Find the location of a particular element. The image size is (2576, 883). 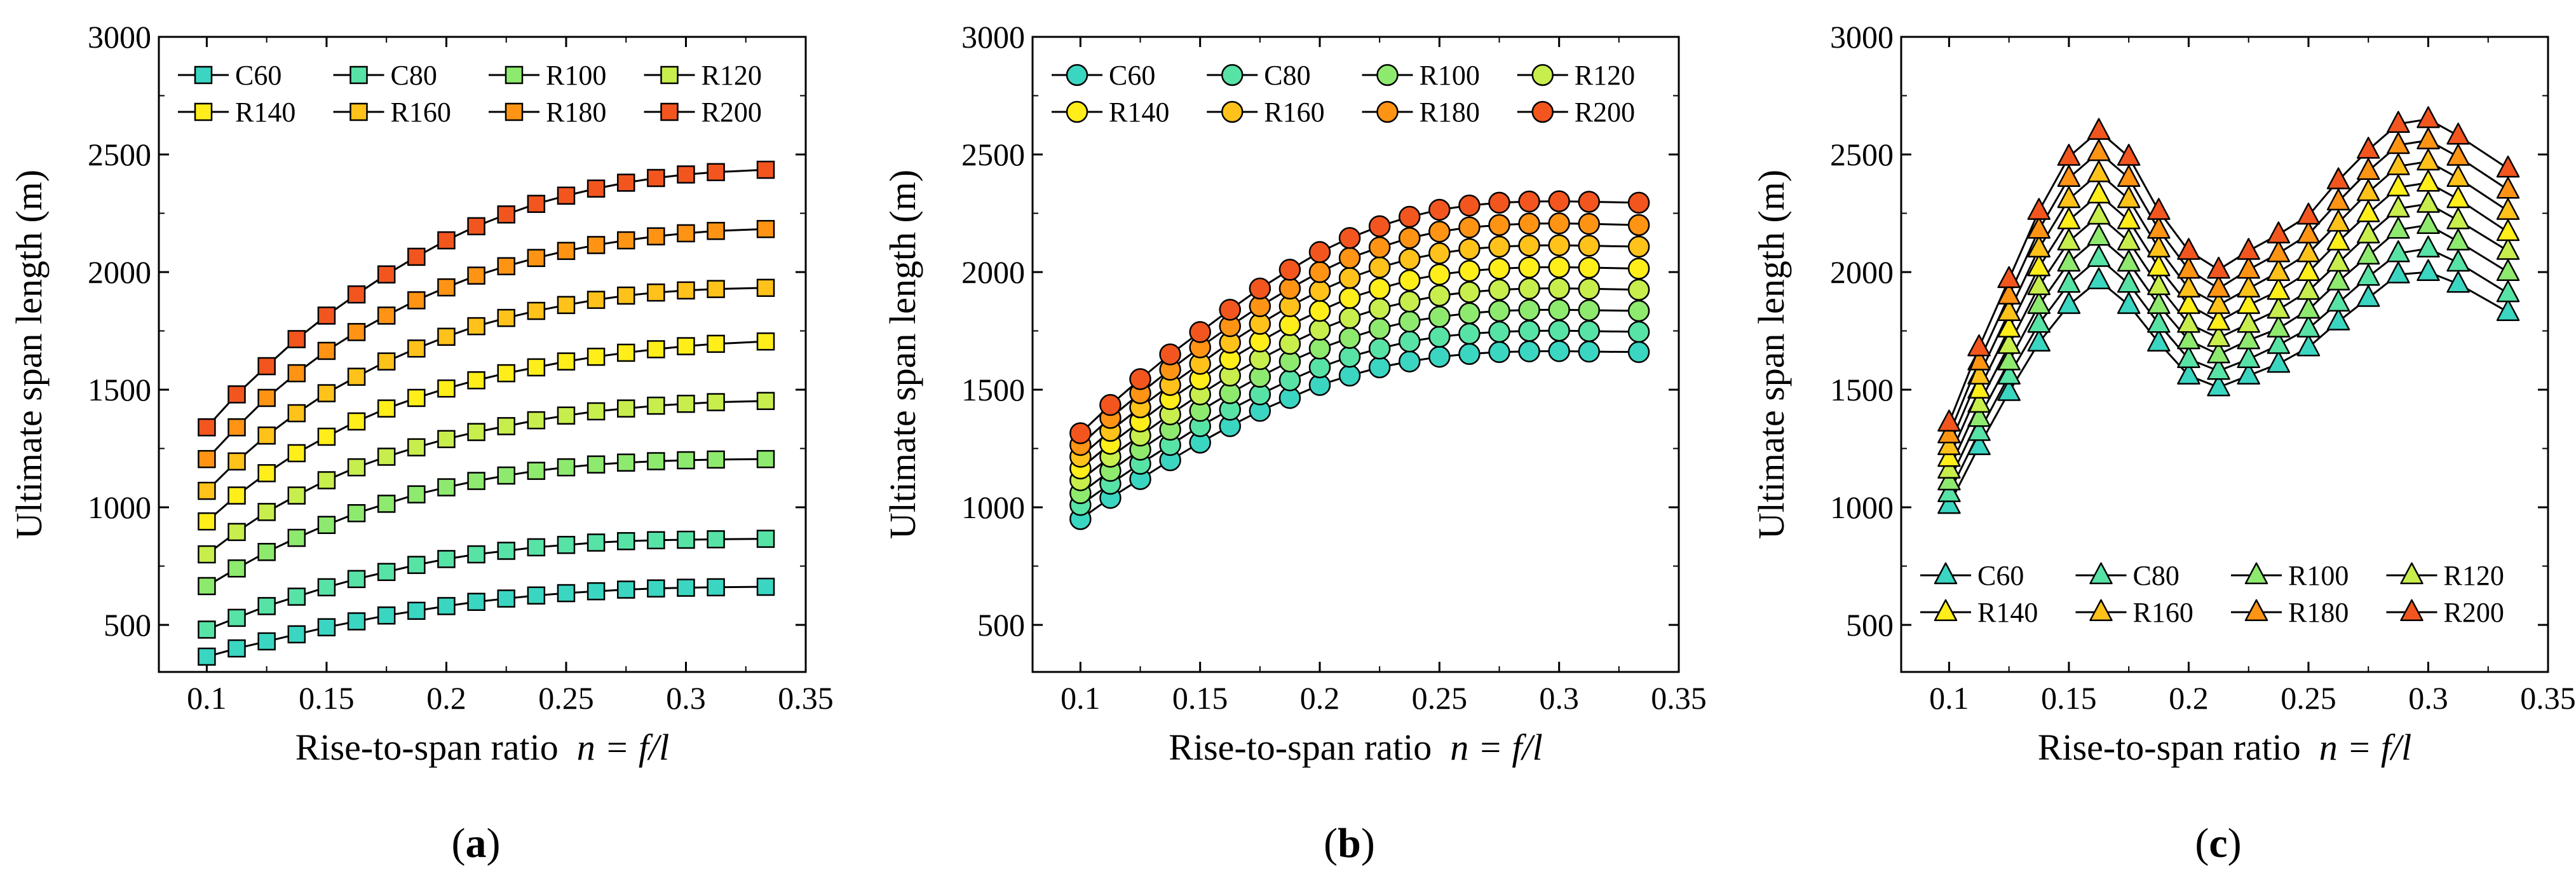

y-axis-title: Ultimate span length (m) is located at coordinates (29, 354).